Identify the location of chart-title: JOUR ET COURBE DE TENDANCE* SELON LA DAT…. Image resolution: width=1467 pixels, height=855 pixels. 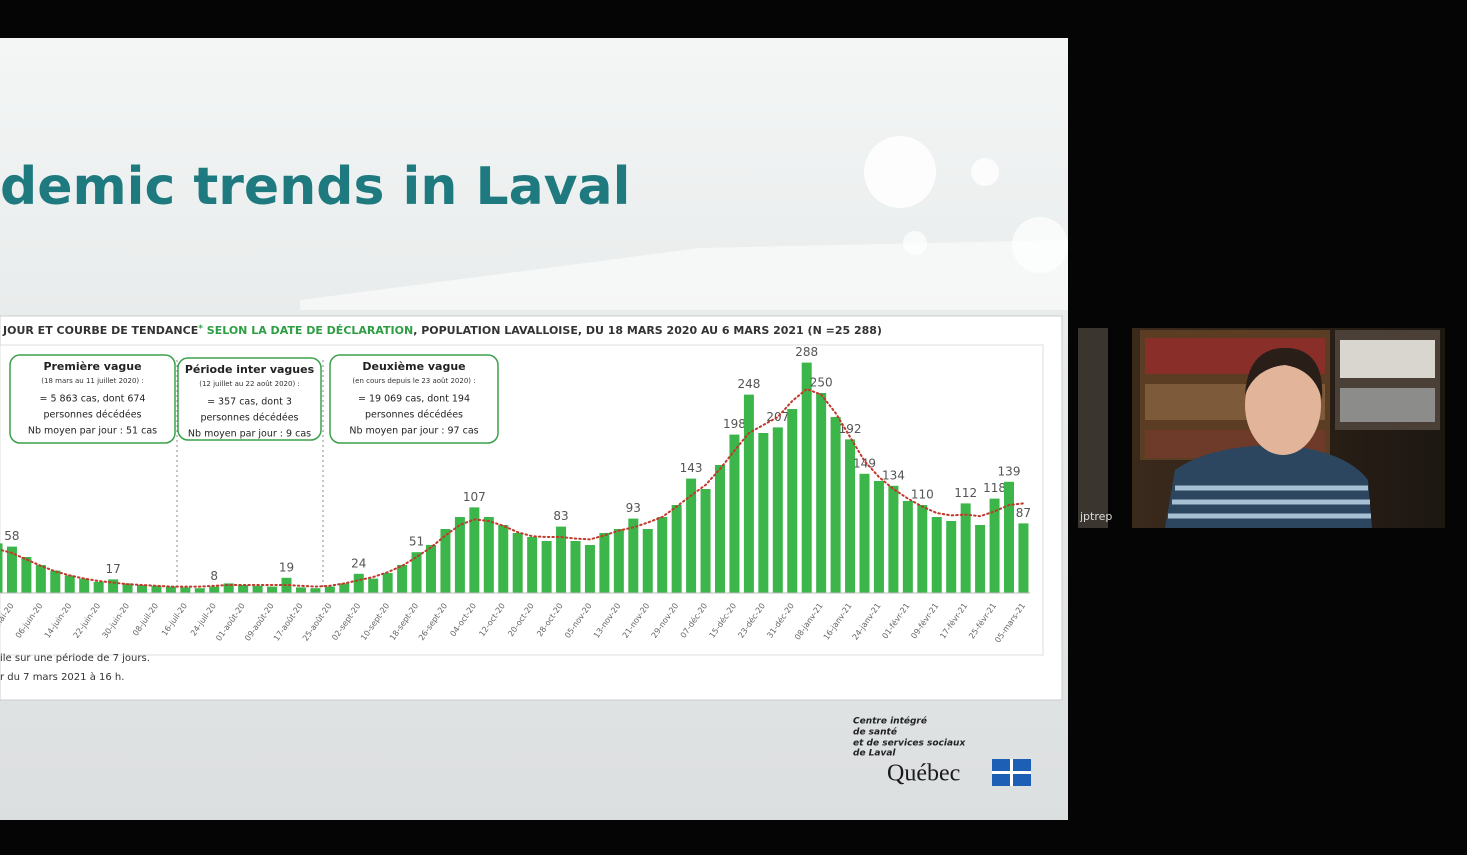
(442, 331).